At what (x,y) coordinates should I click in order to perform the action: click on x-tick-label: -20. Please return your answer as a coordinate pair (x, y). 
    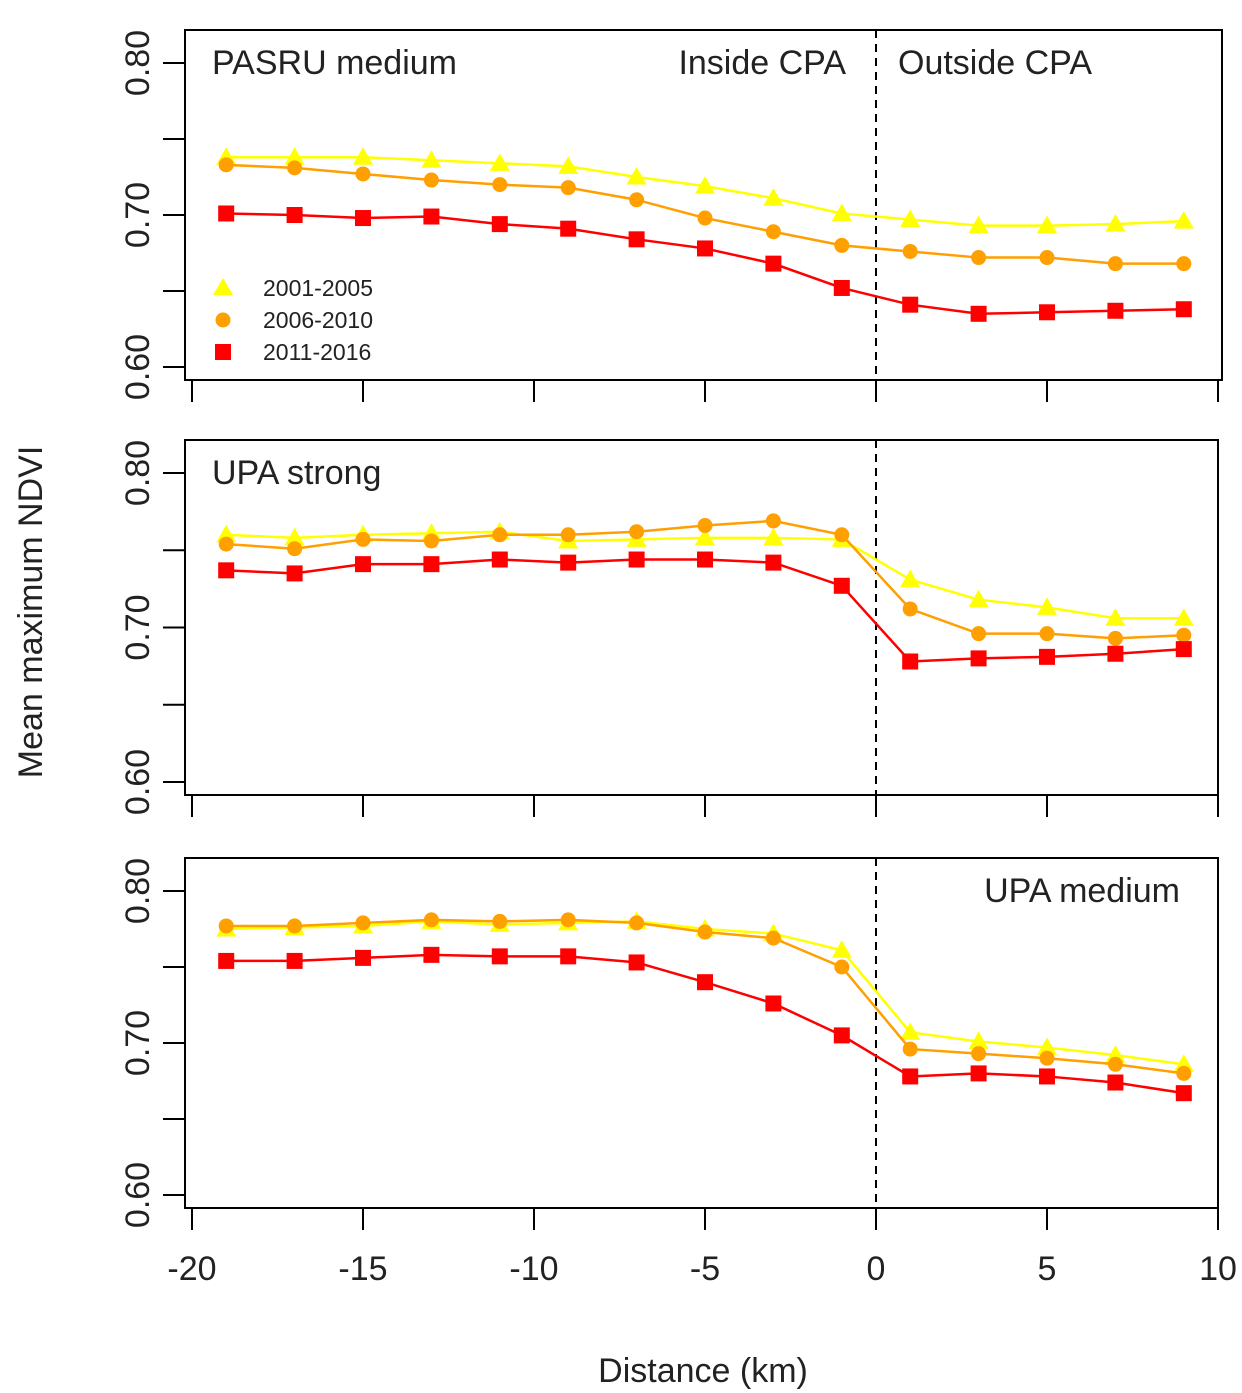
    Looking at the image, I should click on (191, 1269).